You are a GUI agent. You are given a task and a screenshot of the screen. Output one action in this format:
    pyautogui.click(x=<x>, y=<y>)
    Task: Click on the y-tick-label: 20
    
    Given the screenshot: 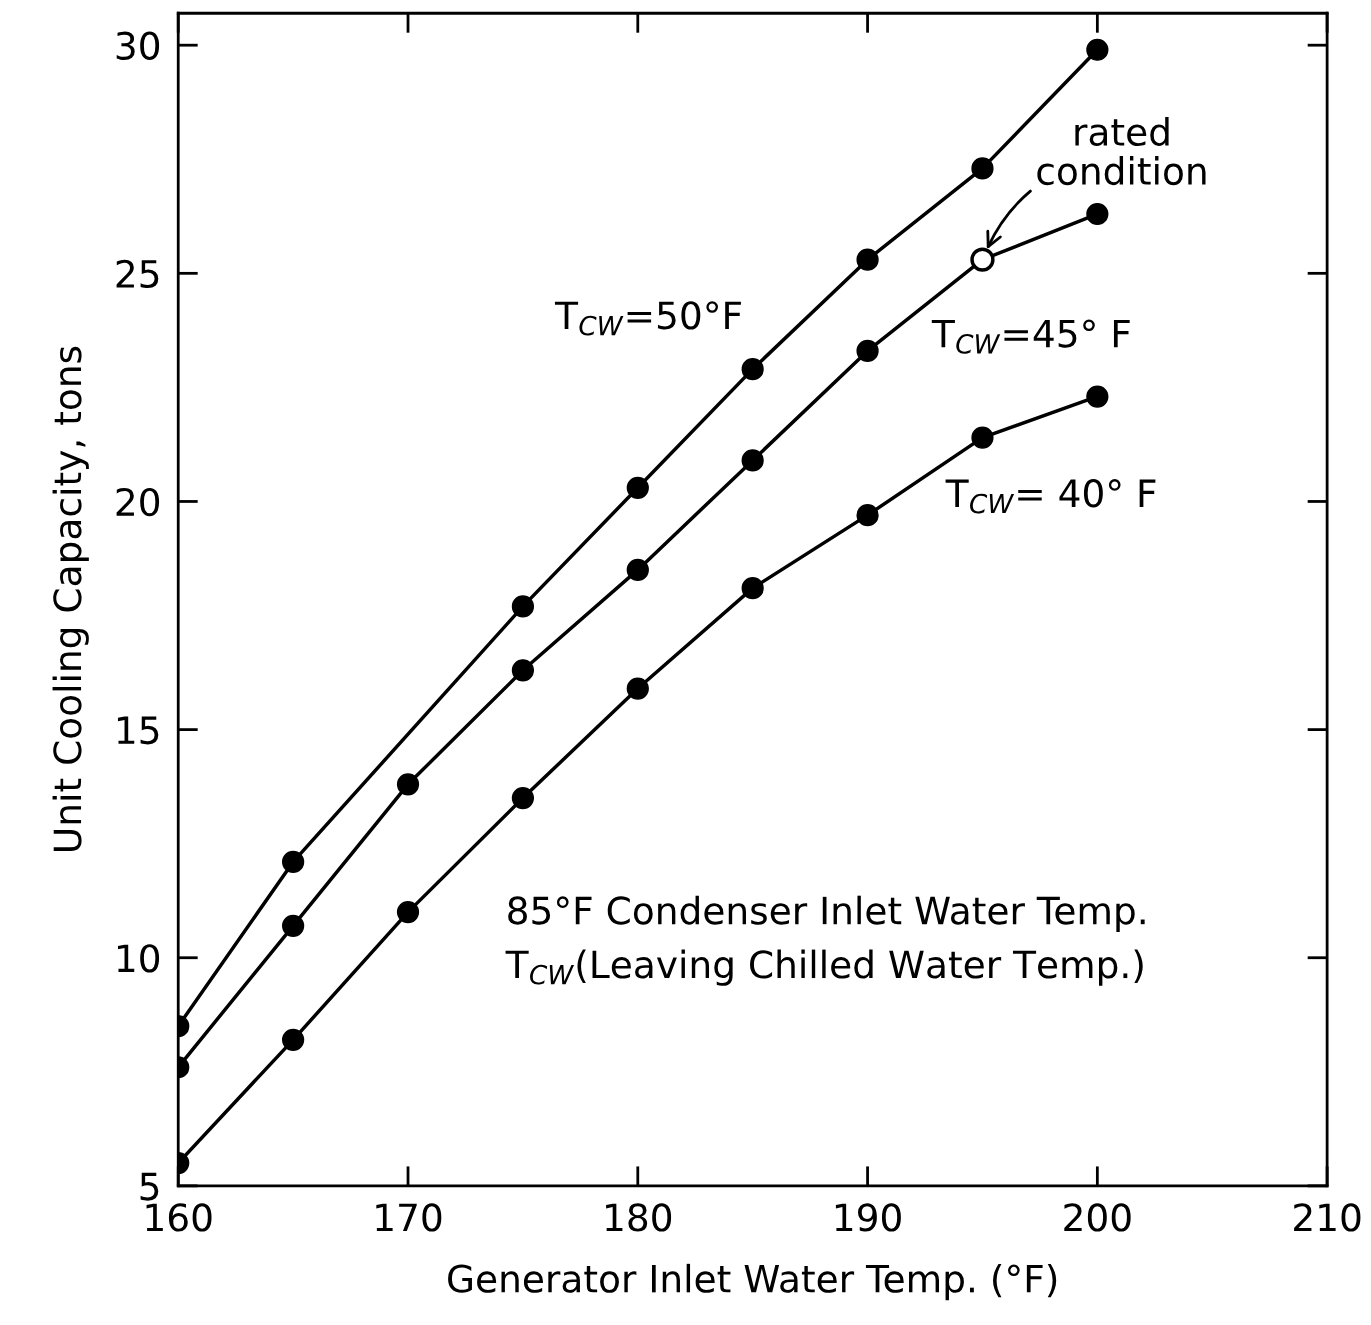 What is the action you would take?
    pyautogui.click(x=138, y=502)
    